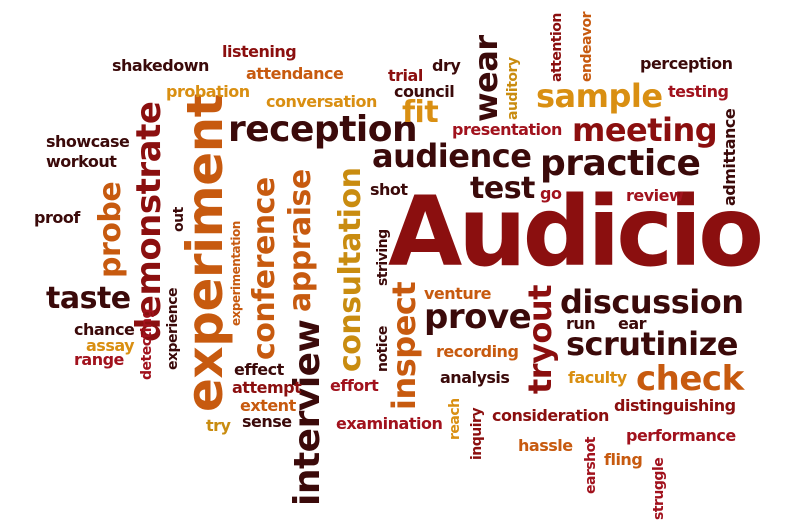  I want to click on word-venture: venture, so click(457, 293).